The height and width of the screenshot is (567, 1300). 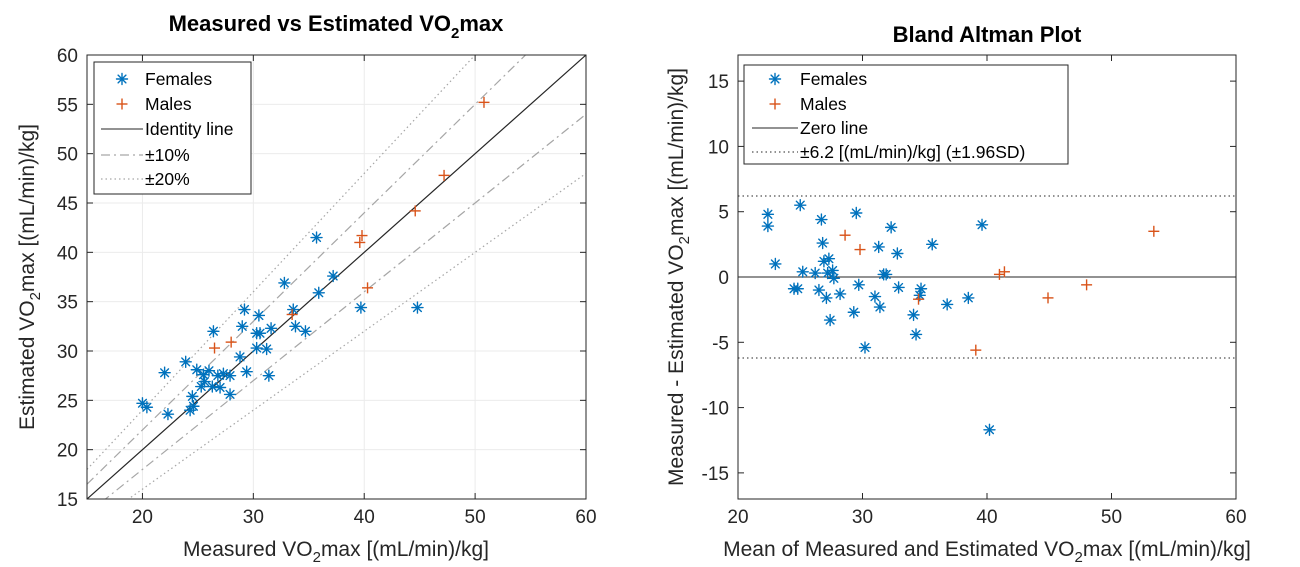 I want to click on y-tick-label: 15, so click(x=67, y=500).